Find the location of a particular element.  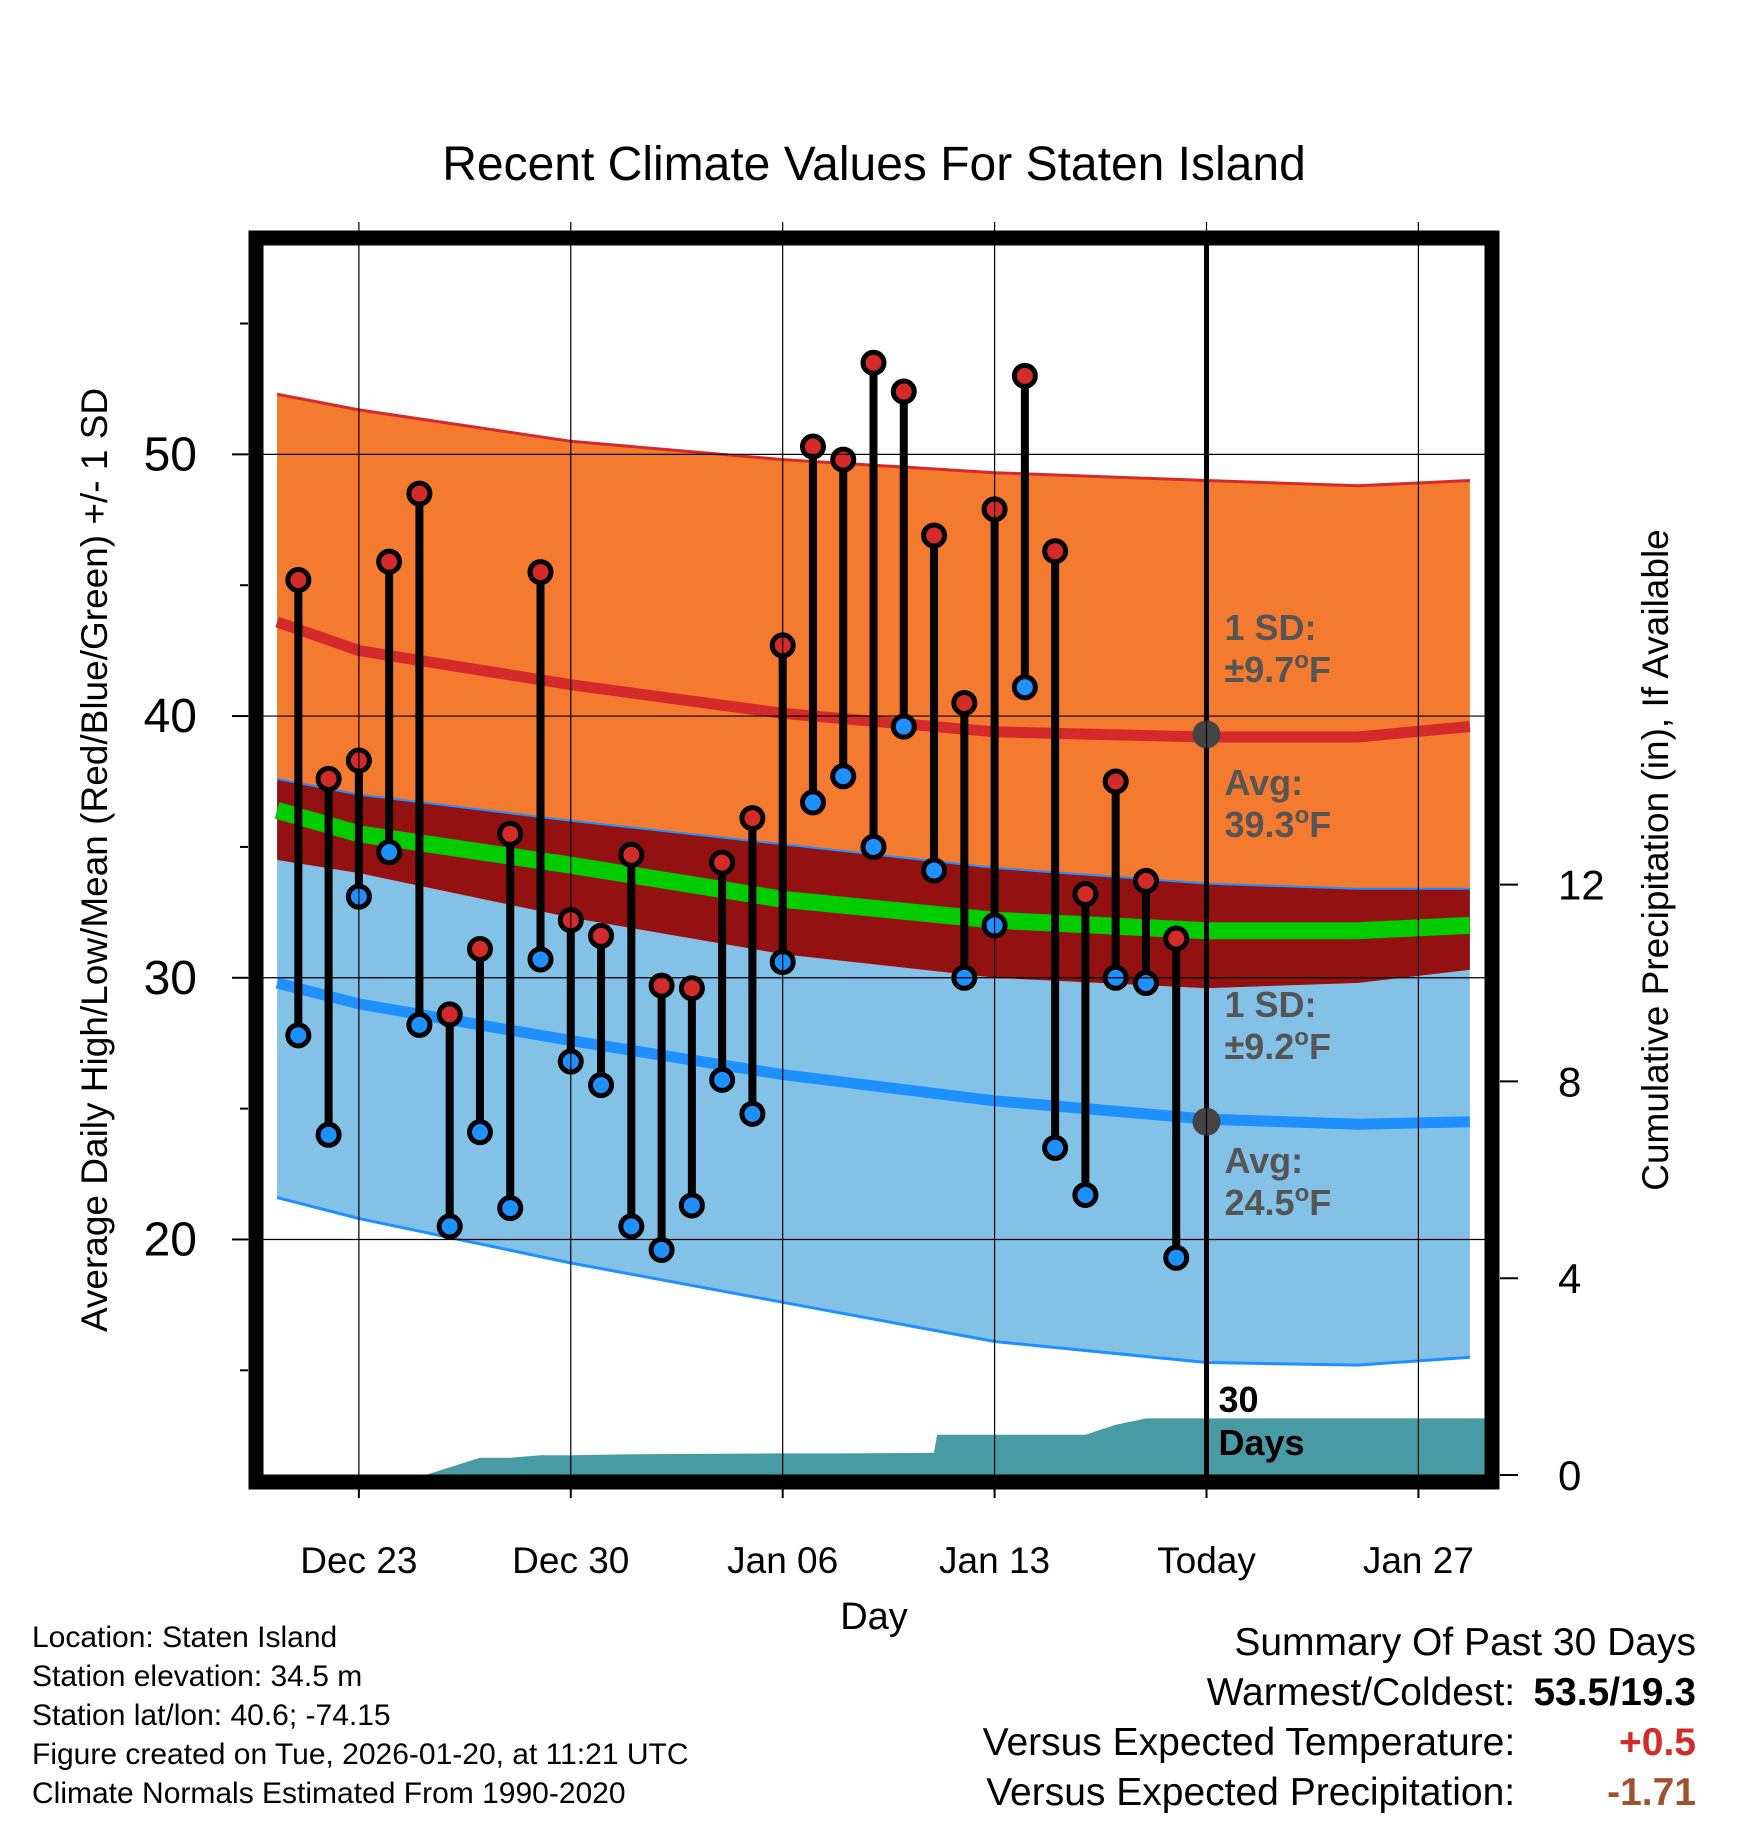

low-normal-line is located at coordinates (873, 1053).